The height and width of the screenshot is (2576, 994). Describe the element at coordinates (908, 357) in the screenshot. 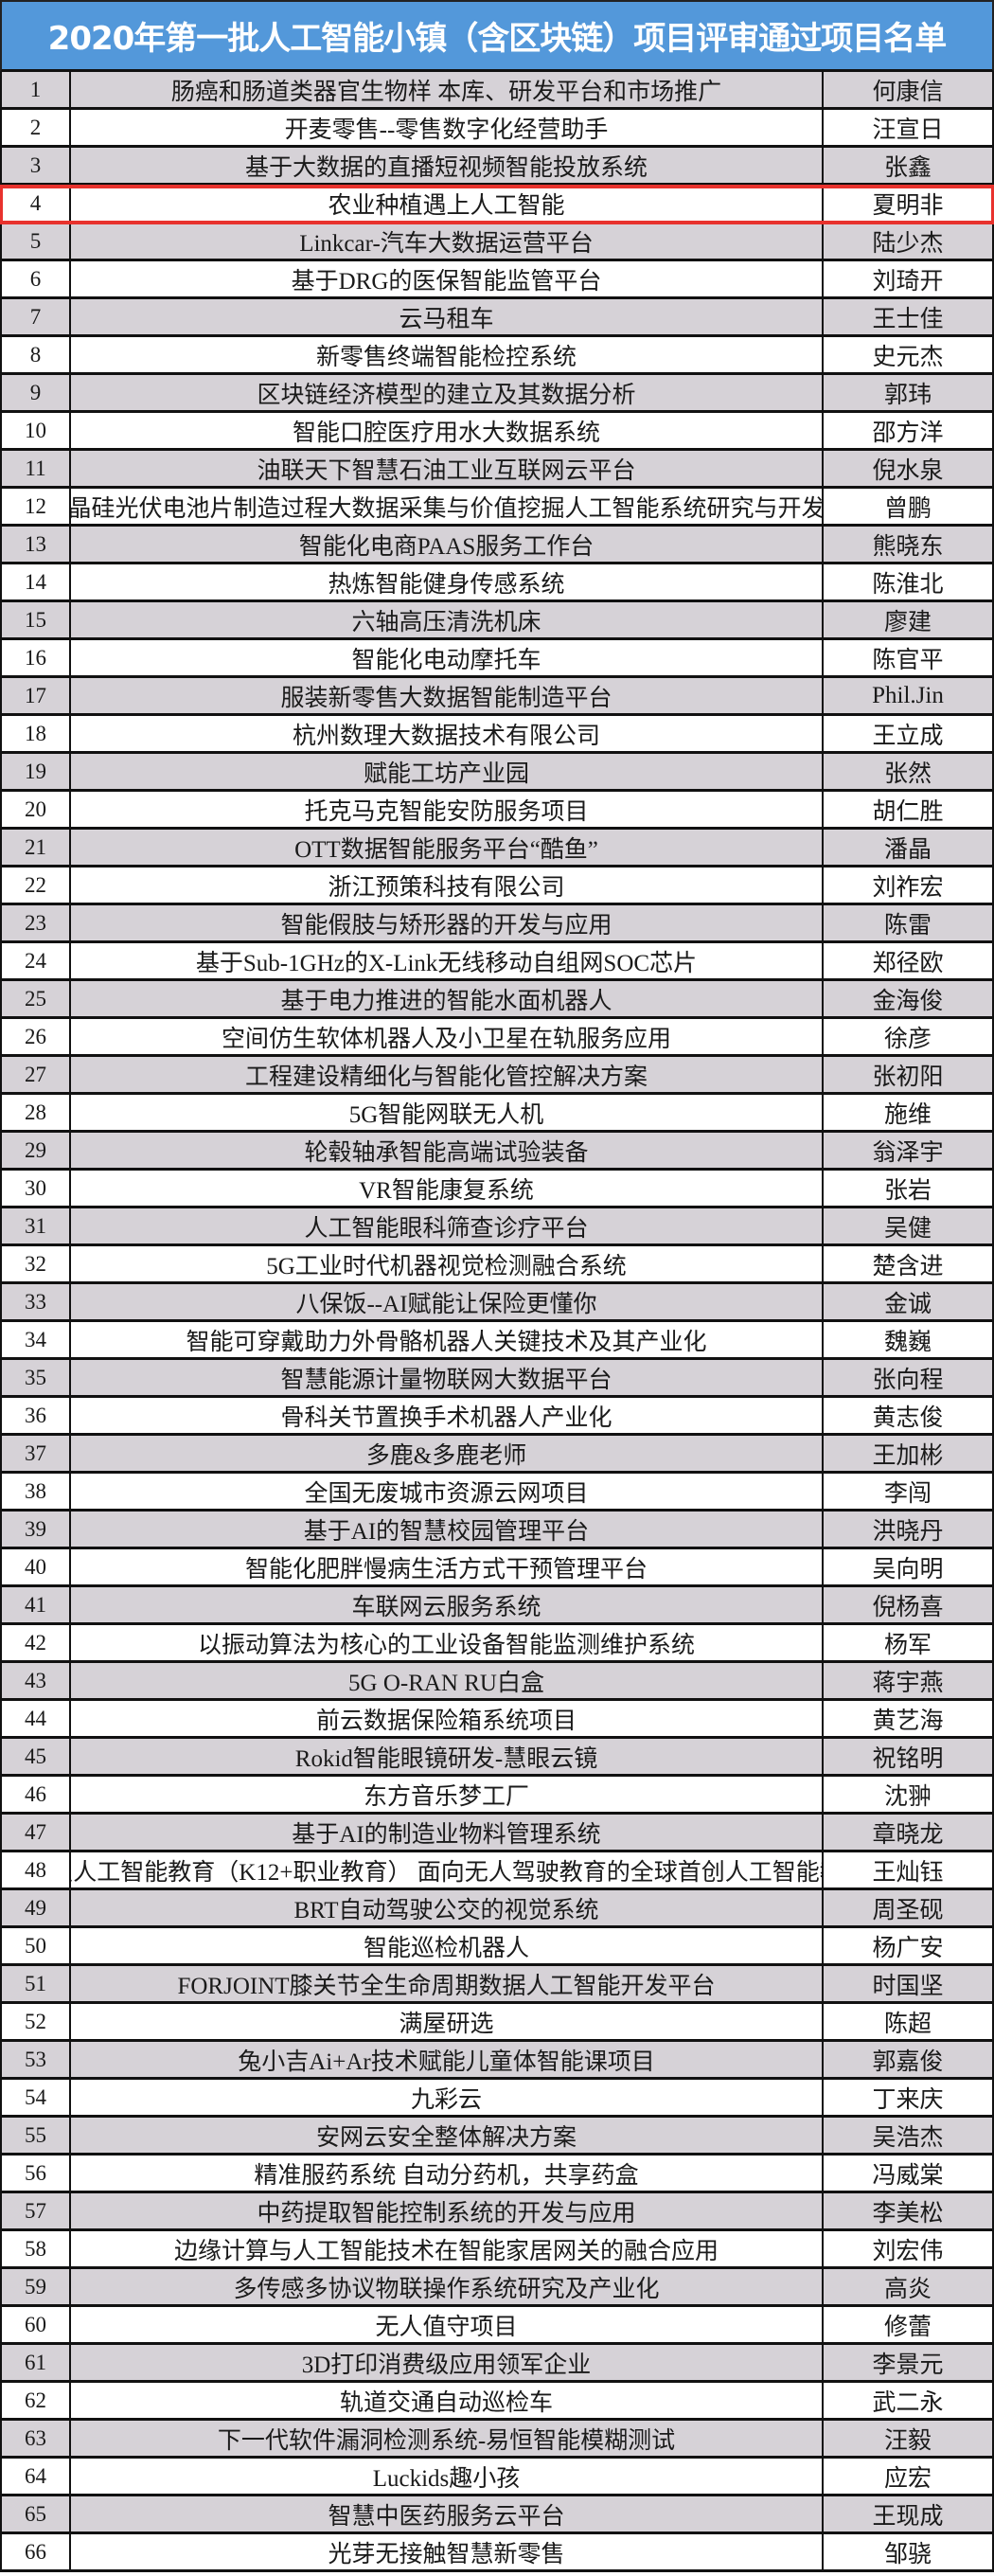

I see `leader-name: 史元杰` at that location.